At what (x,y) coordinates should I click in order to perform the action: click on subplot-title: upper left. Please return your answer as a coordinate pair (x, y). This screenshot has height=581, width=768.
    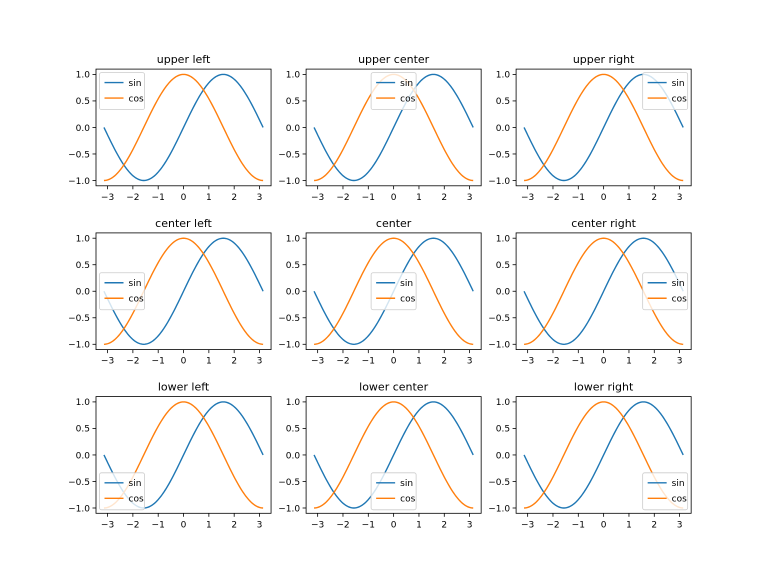
    Looking at the image, I should click on (184, 59).